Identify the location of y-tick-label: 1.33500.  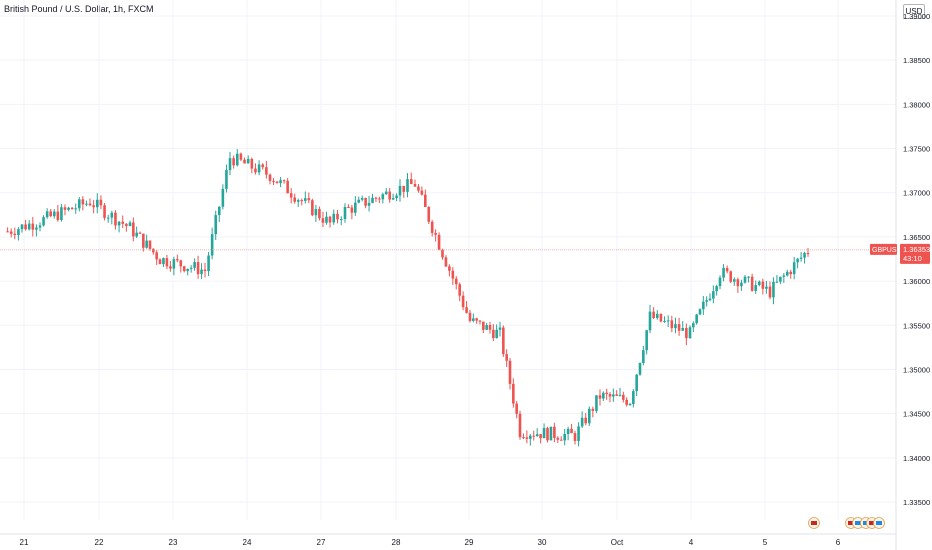
(916, 502).